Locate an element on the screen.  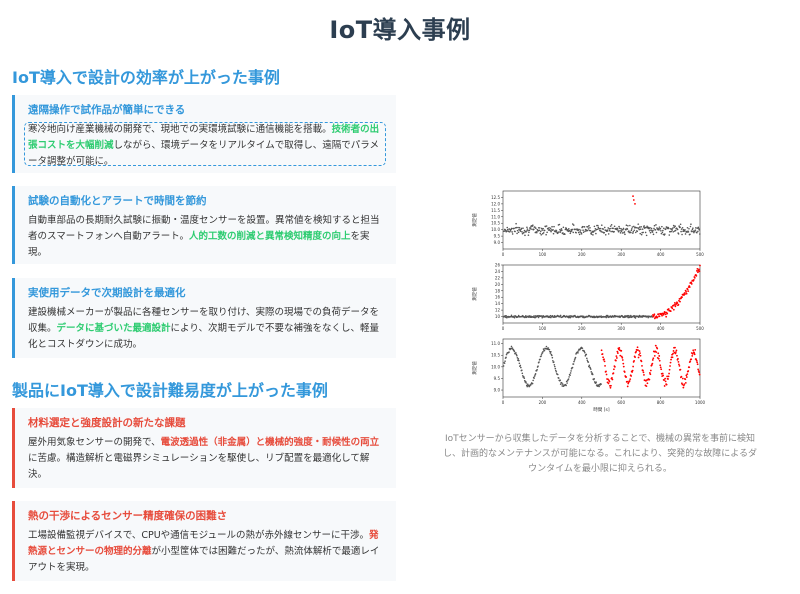
y-axis-label: 測定値 is located at coordinates (474, 220).